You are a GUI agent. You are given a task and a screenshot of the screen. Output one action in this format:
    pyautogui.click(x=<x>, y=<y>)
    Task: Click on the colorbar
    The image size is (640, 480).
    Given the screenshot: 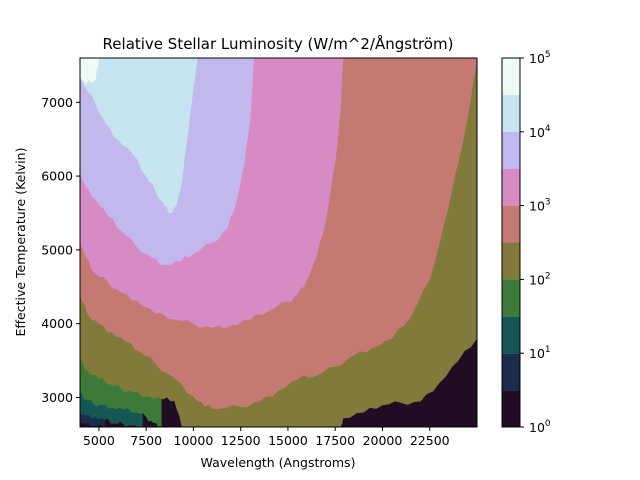 What is the action you would take?
    pyautogui.click(x=511, y=242)
    